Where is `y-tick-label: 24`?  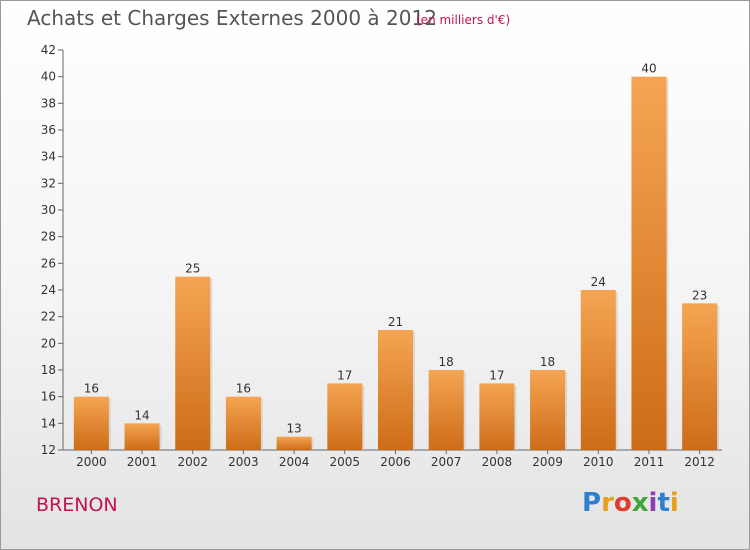 y-tick-label: 24 is located at coordinates (48, 290).